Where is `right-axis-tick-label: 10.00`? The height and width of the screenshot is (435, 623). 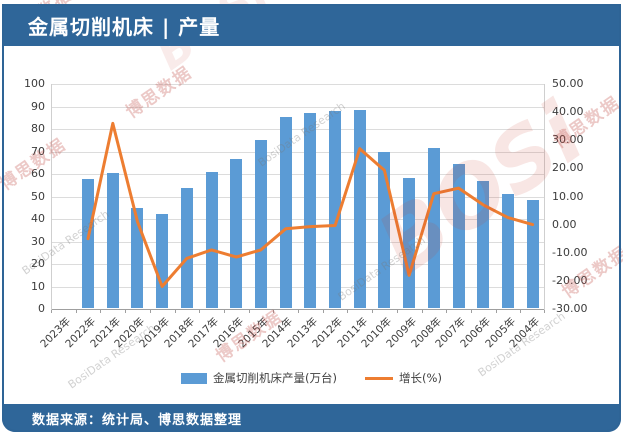
right-axis-tick-label: 10.00 is located at coordinates (568, 196).